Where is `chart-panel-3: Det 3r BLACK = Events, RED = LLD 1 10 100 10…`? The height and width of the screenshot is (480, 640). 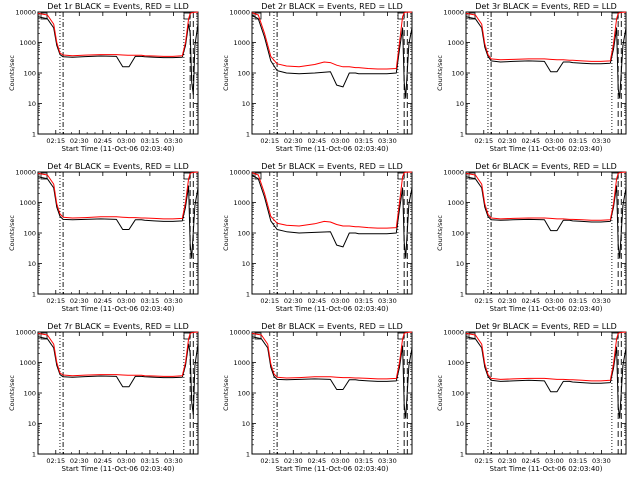
chart-panel-3: Det 3r BLACK = Events, RED = LLD 1 10 100 10… is located at coordinates (531, 77).